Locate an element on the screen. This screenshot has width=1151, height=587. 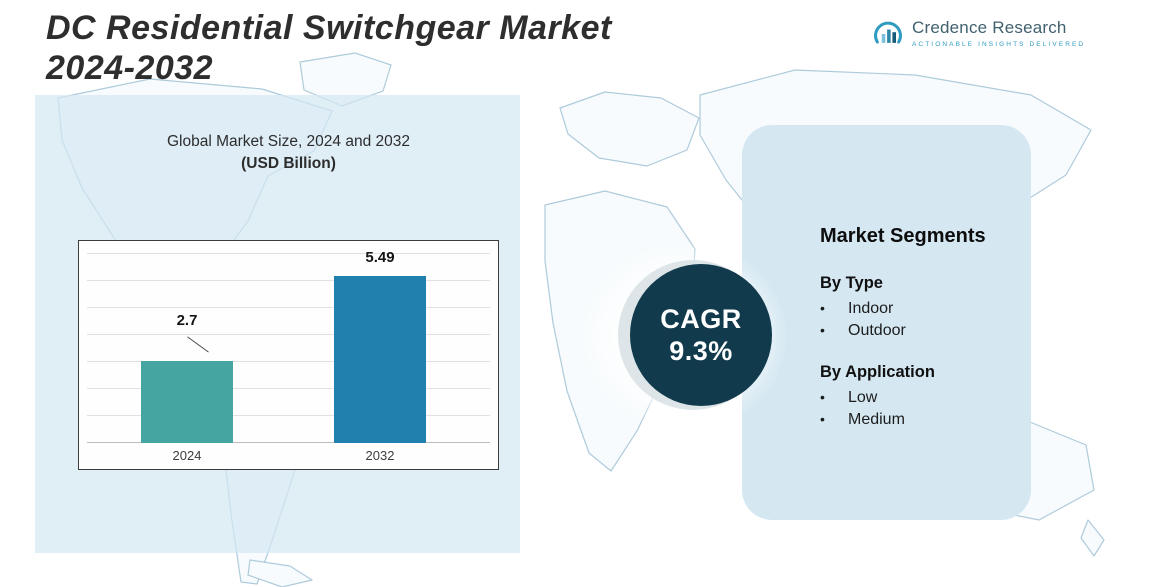
segment-group-label: By Application is located at coordinates (877, 372).